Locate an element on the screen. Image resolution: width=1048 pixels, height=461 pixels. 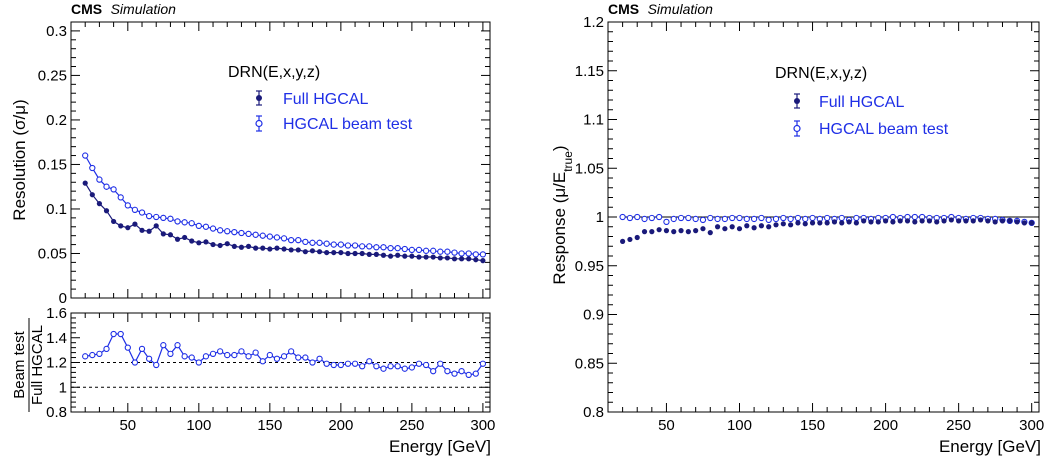
legend-filled-marker-icon is located at coordinates (797, 101).